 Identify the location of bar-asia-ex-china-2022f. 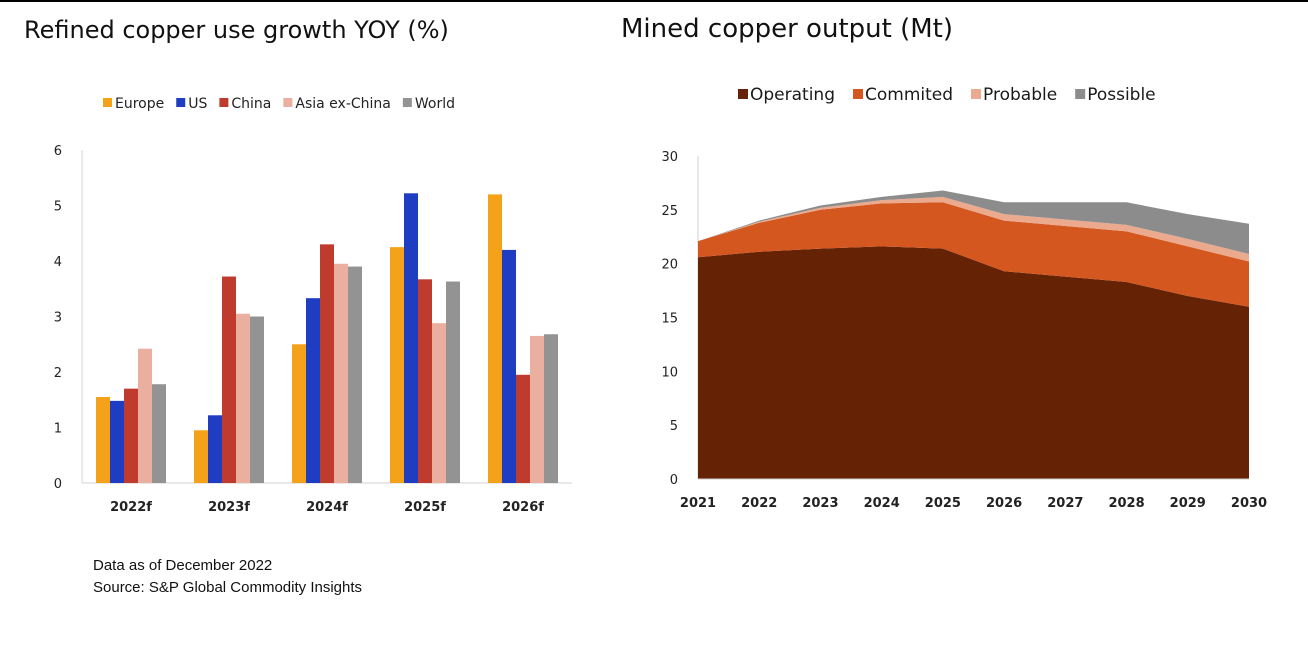
(145, 415).